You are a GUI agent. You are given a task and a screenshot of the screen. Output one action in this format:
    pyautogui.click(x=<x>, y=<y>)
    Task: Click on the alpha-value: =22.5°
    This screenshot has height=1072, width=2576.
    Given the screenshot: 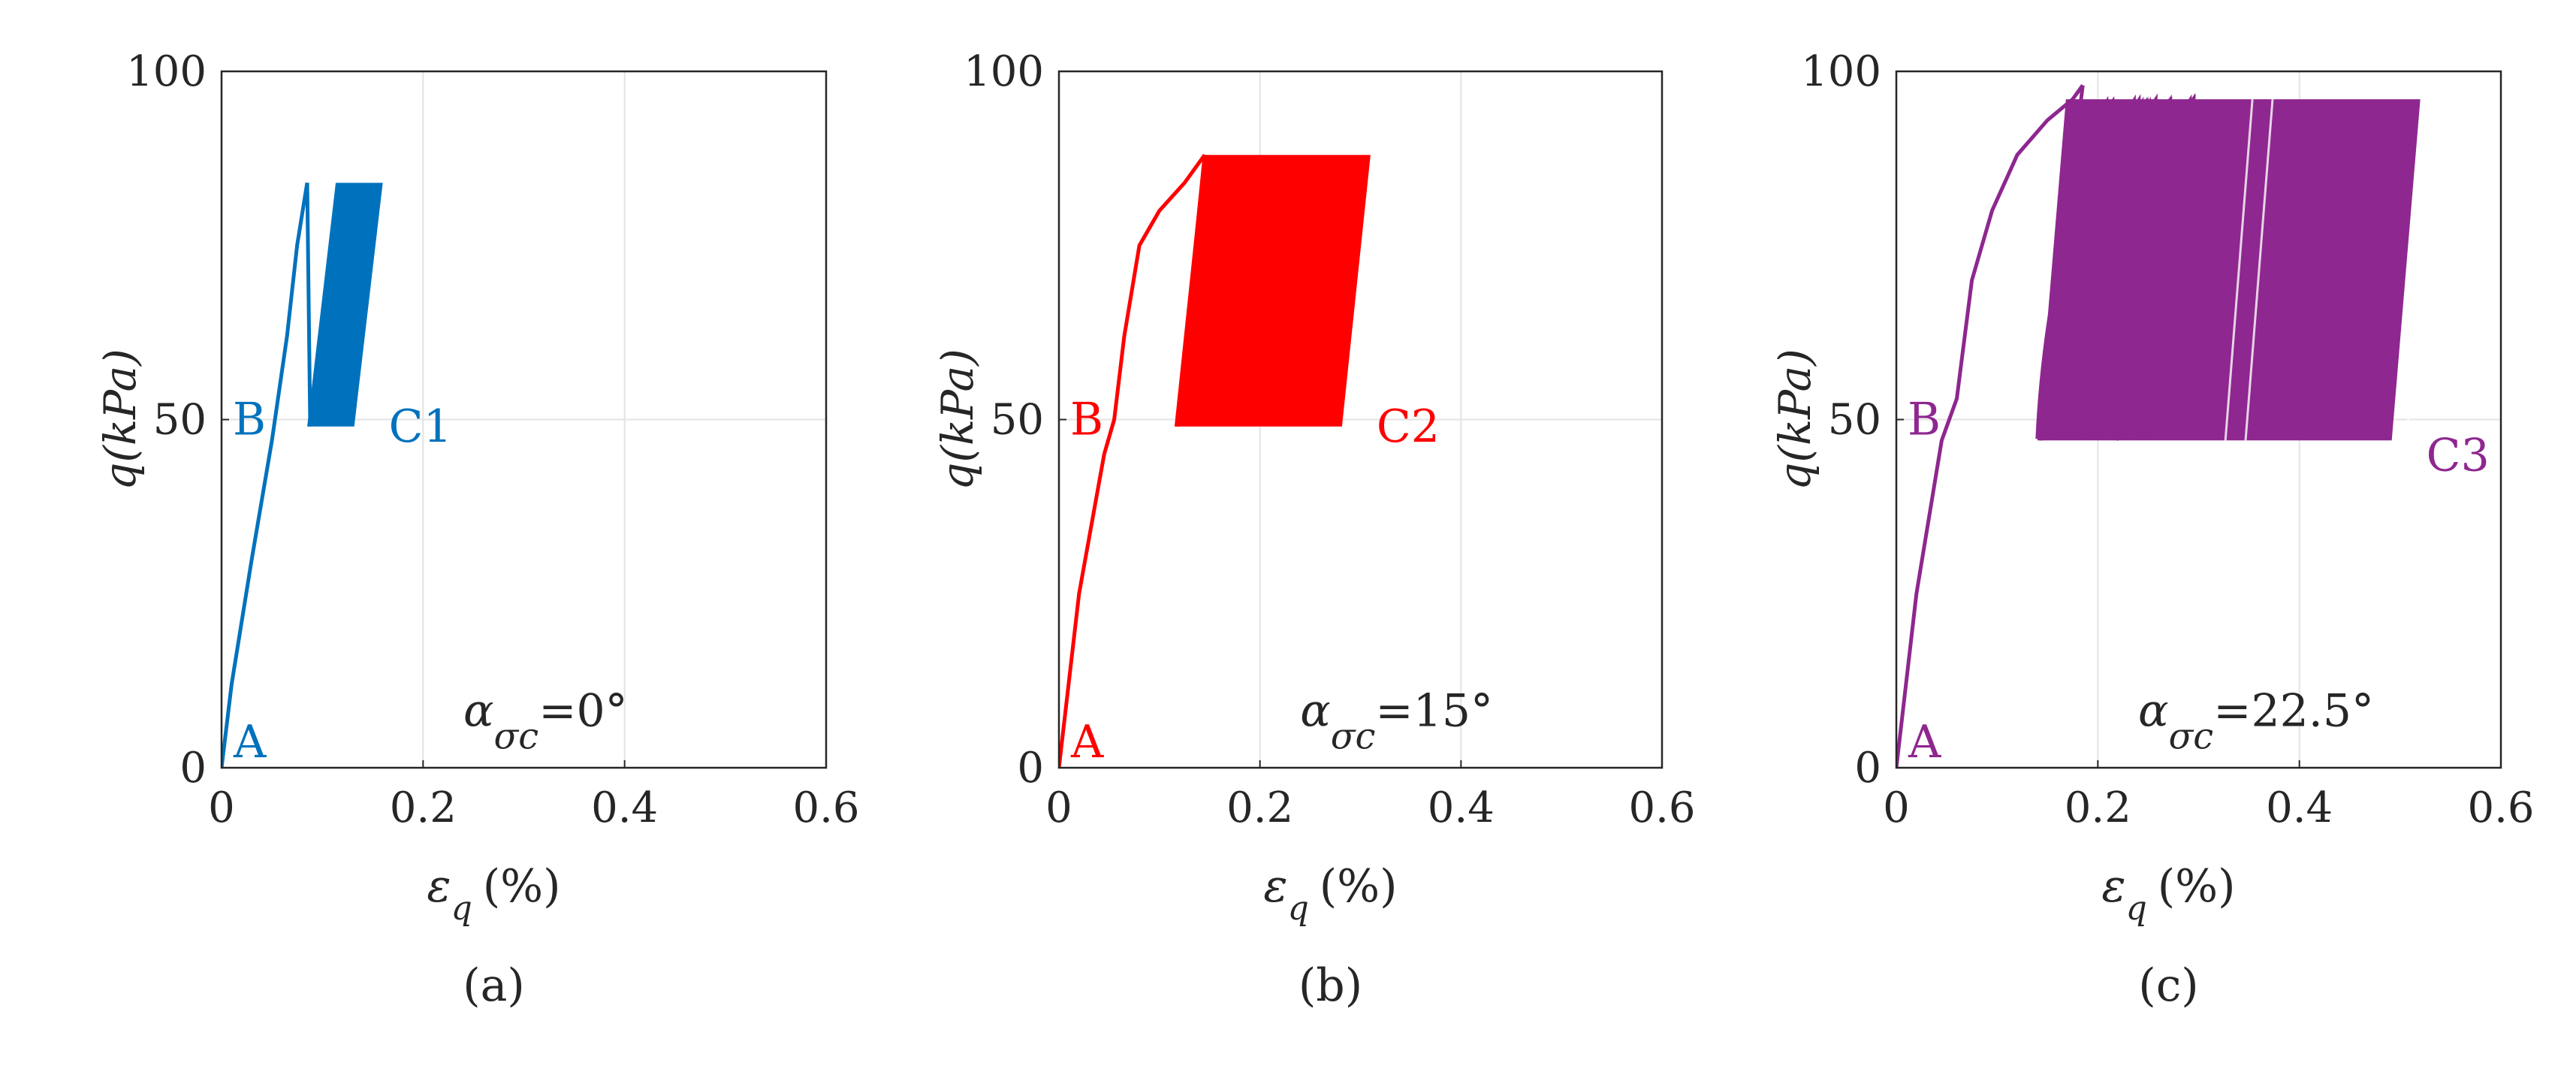 What is the action you would take?
    pyautogui.click(x=2293, y=711)
    